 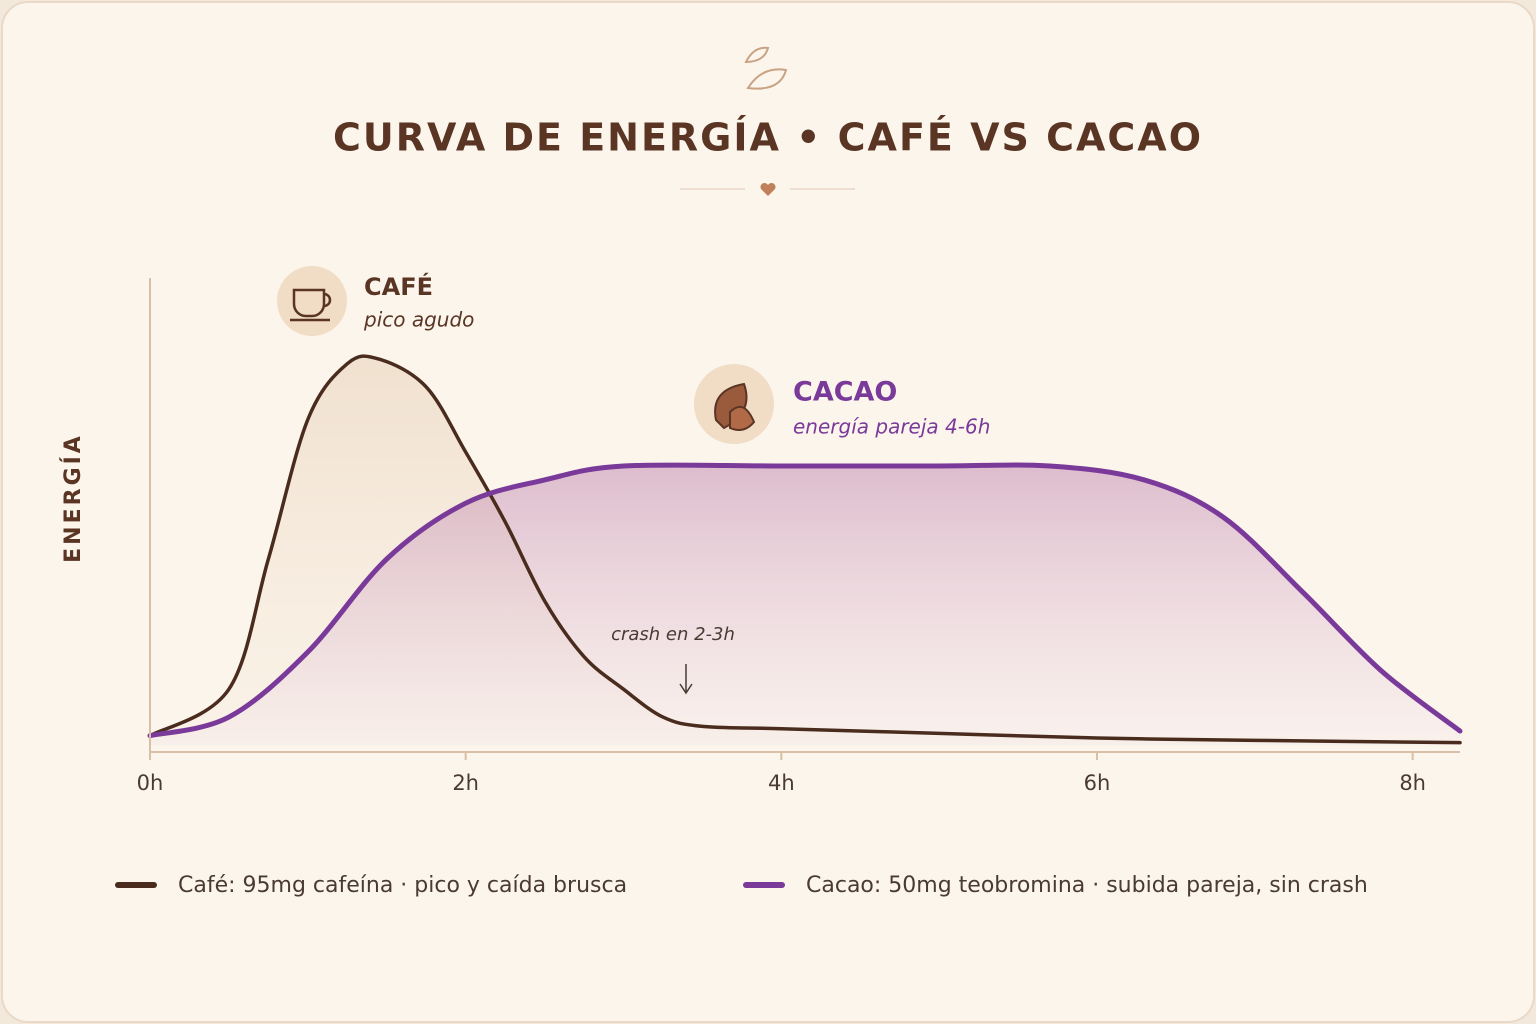 What do you see at coordinates (766, 68) in the screenshot?
I see `leaf-icon` at bounding box center [766, 68].